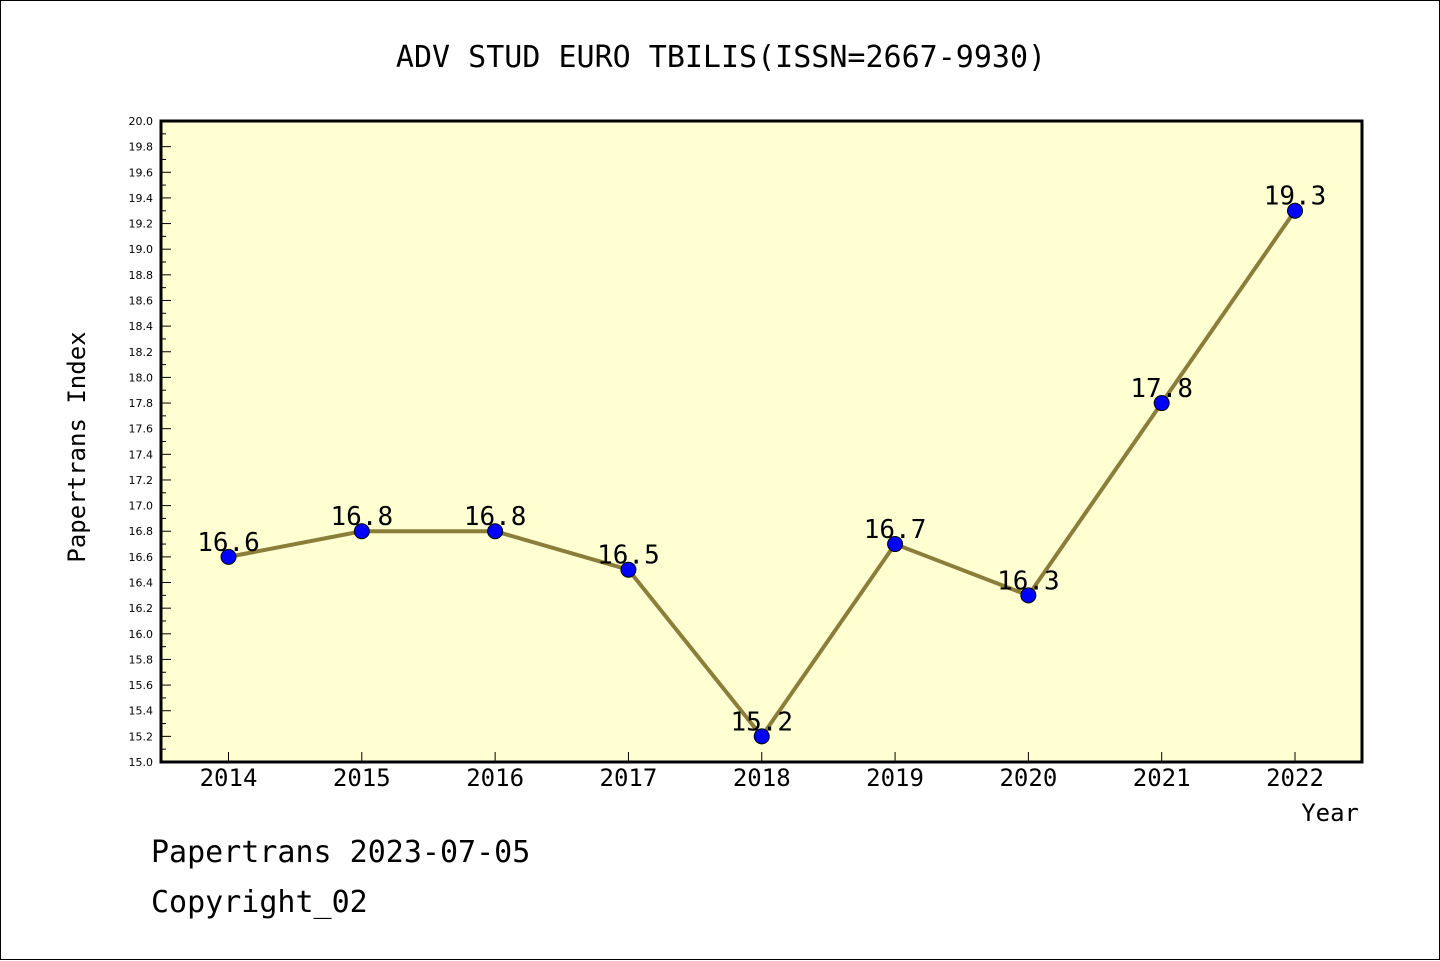 The image size is (1440, 961). Describe the element at coordinates (1295, 778) in the screenshot. I see `x-tick-label: 2022` at that location.